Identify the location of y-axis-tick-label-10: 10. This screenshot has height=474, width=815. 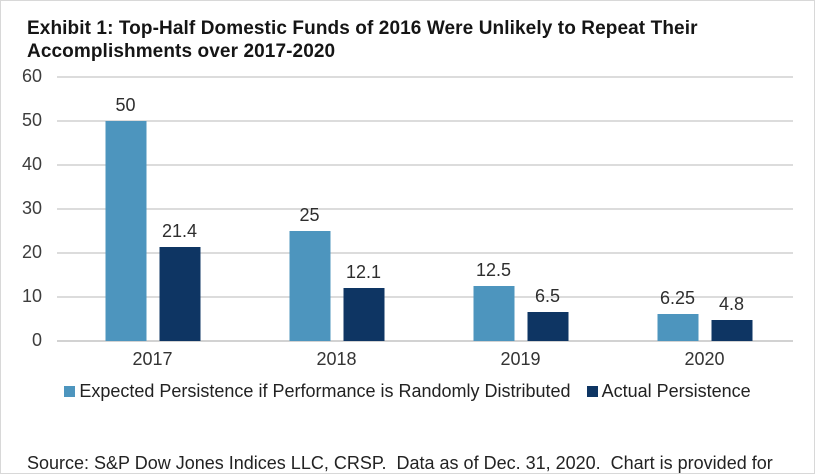
(31, 296).